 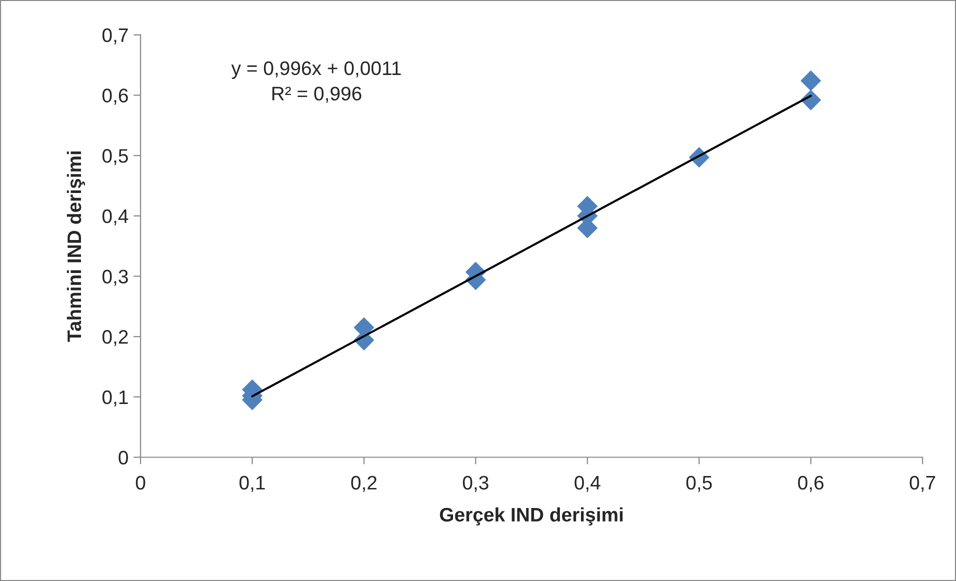 What do you see at coordinates (115, 398) in the screenshot?
I see `y-tick-label: 0,1` at bounding box center [115, 398].